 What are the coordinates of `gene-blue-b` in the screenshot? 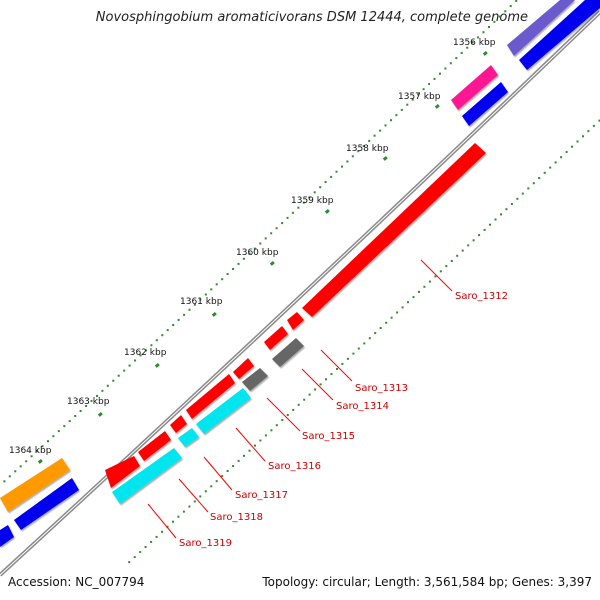 It's located at (7, 536).